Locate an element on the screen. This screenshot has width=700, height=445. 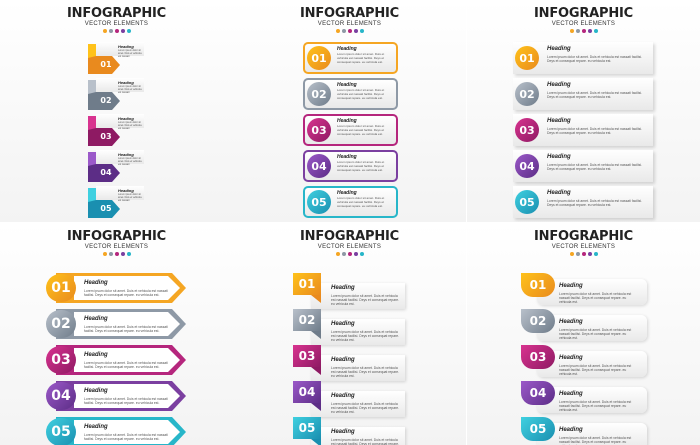
number-label: 02 is located at coordinates (106, 100).